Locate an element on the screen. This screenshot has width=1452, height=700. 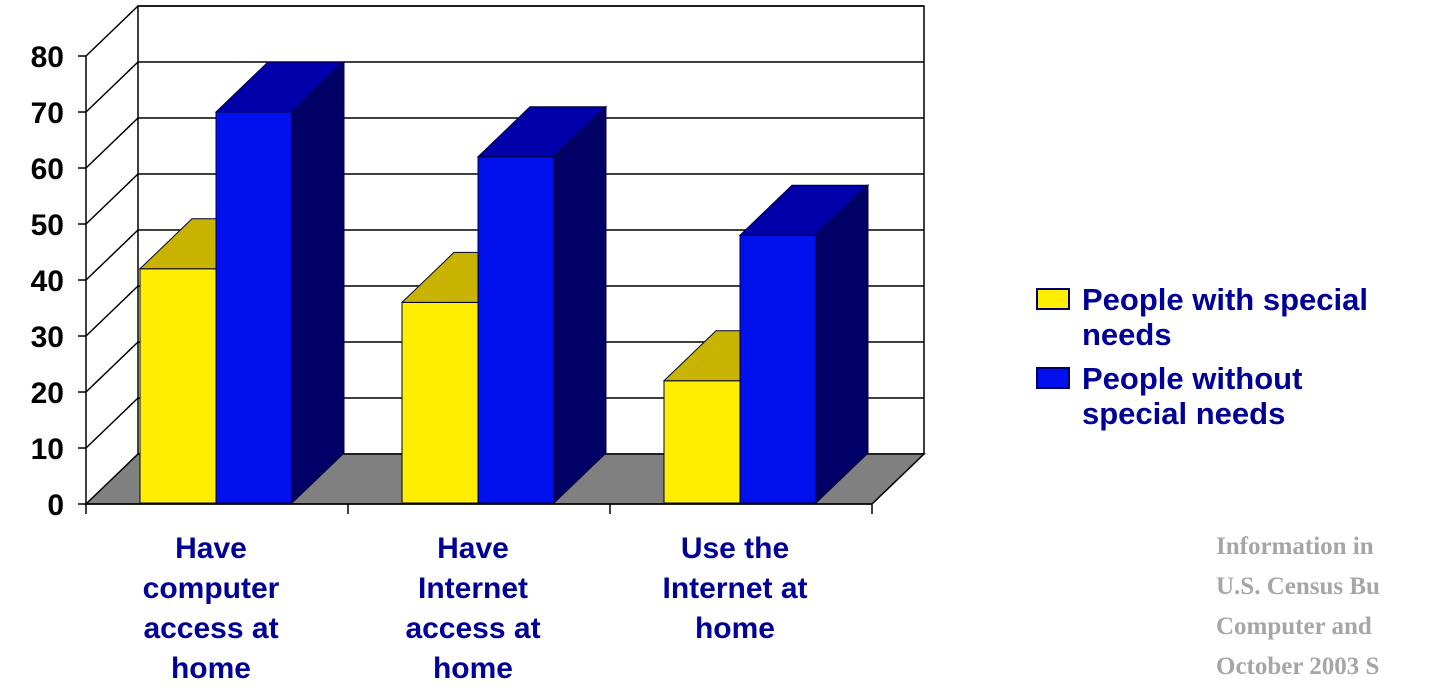
x-category-label: Use the Internet at home is located at coordinates (734, 588).